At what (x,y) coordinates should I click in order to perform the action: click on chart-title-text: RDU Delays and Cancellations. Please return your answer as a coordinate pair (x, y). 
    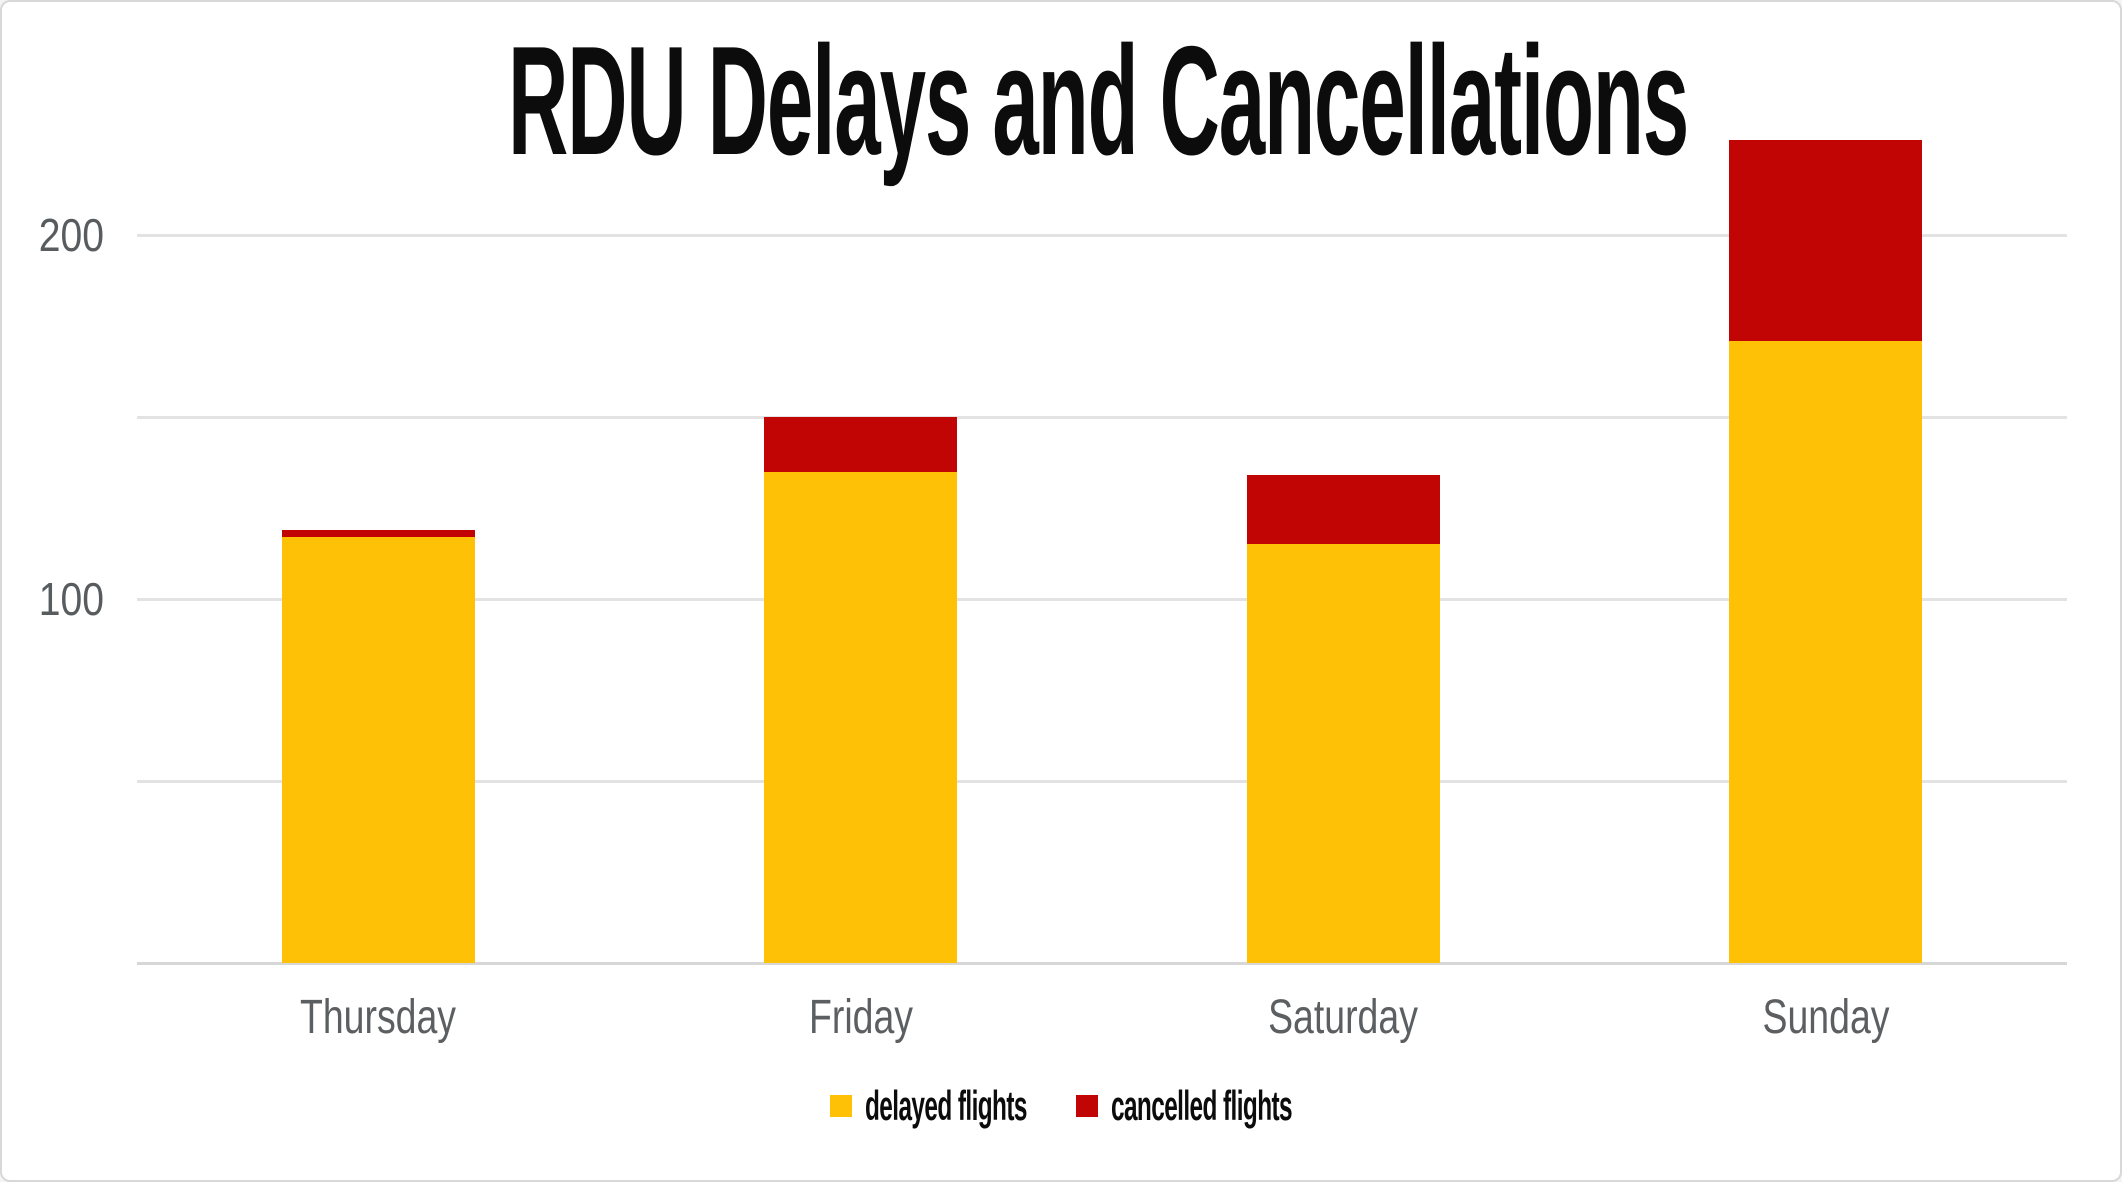
    Looking at the image, I should click on (1098, 100).